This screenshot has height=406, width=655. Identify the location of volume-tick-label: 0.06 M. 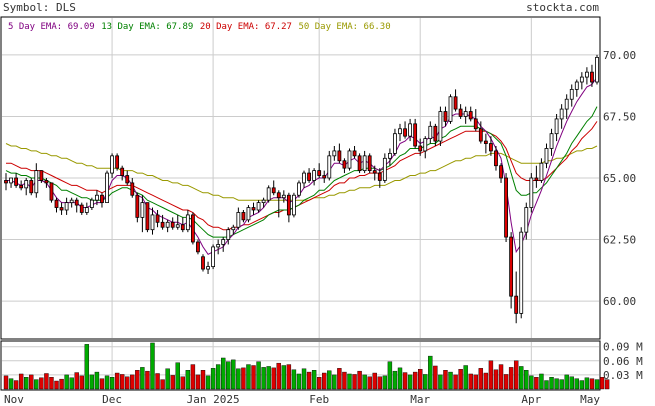
(623, 361).